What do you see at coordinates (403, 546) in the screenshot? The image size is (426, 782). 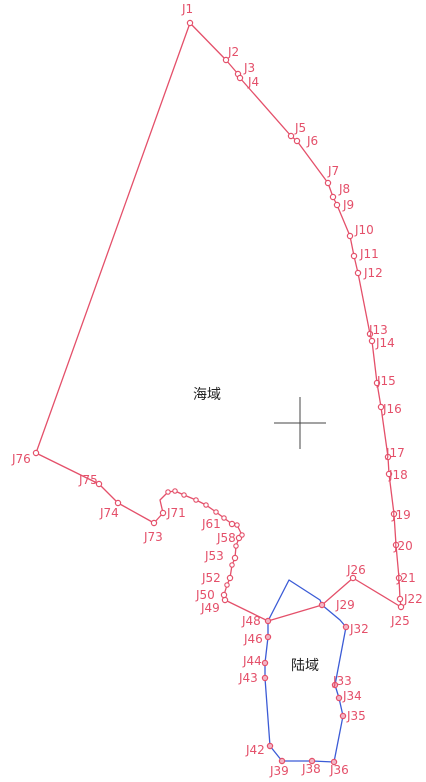 I see `point-j20-label: J20` at bounding box center [403, 546].